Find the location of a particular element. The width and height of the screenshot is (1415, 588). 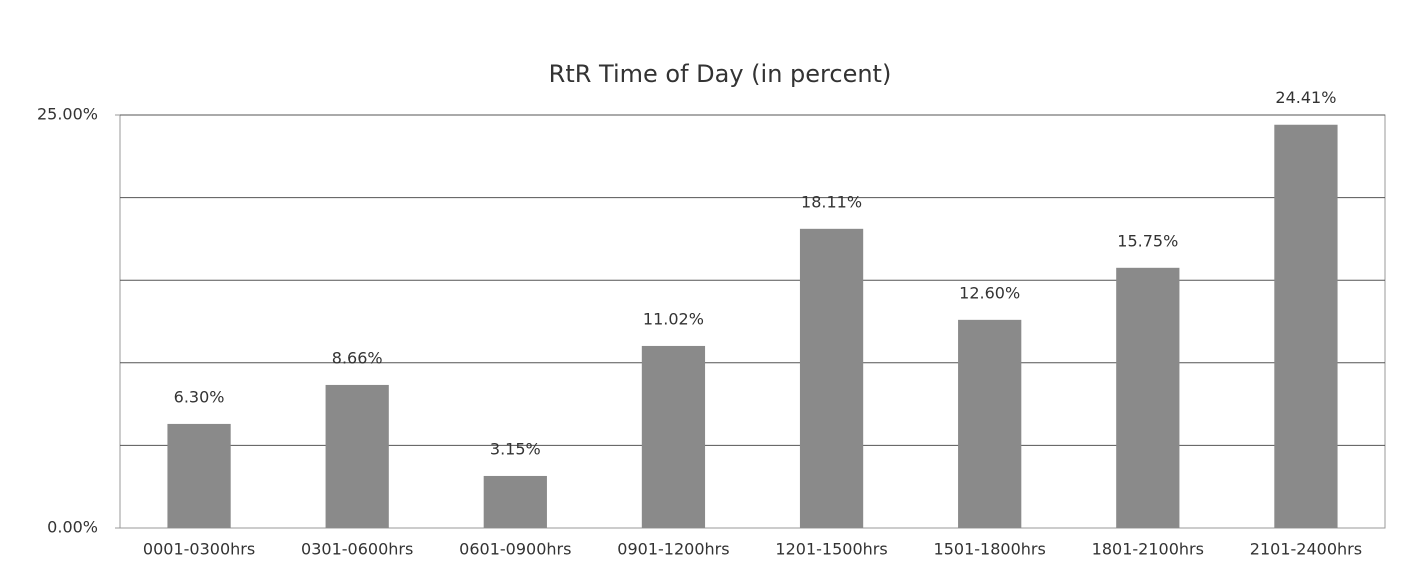

data-label: 24.41% is located at coordinates (1305, 97).